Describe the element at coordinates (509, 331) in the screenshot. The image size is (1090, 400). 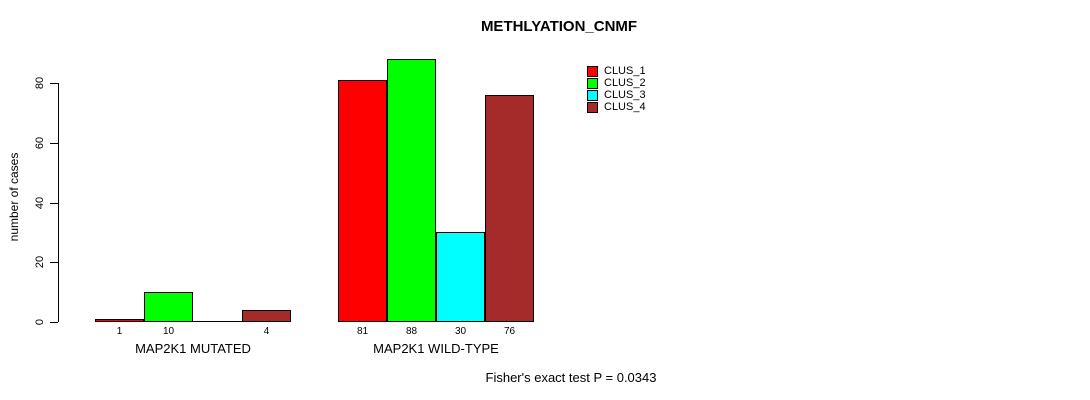
I see `bar-value-label: 76` at that location.